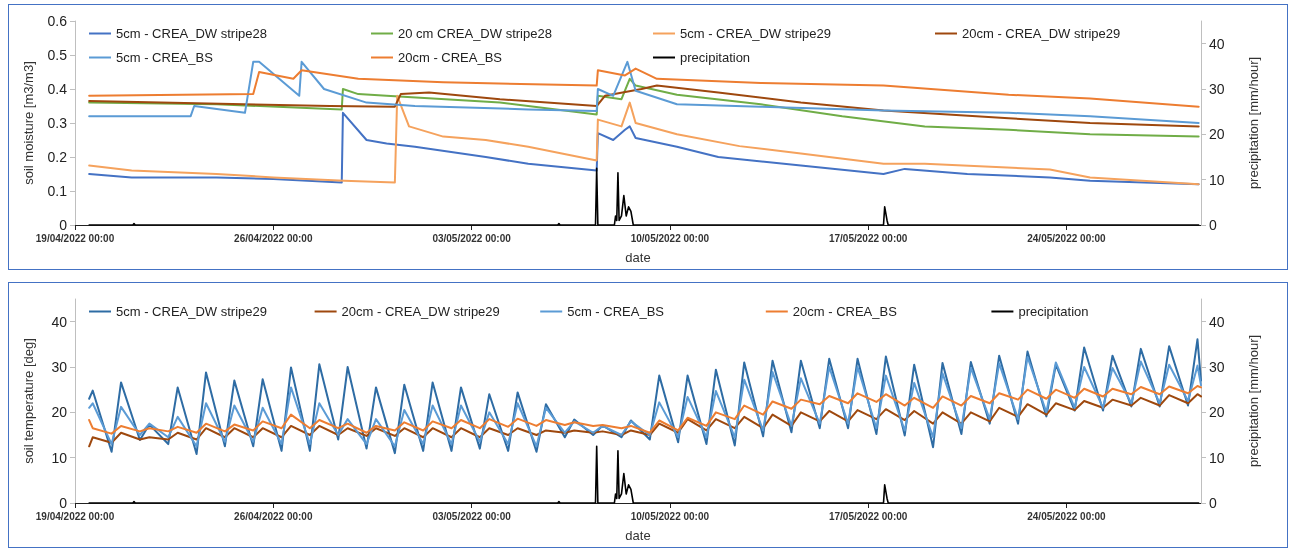  What do you see at coordinates (57, 157) in the screenshot?
I see `y-tick-label: 0.2` at bounding box center [57, 157].